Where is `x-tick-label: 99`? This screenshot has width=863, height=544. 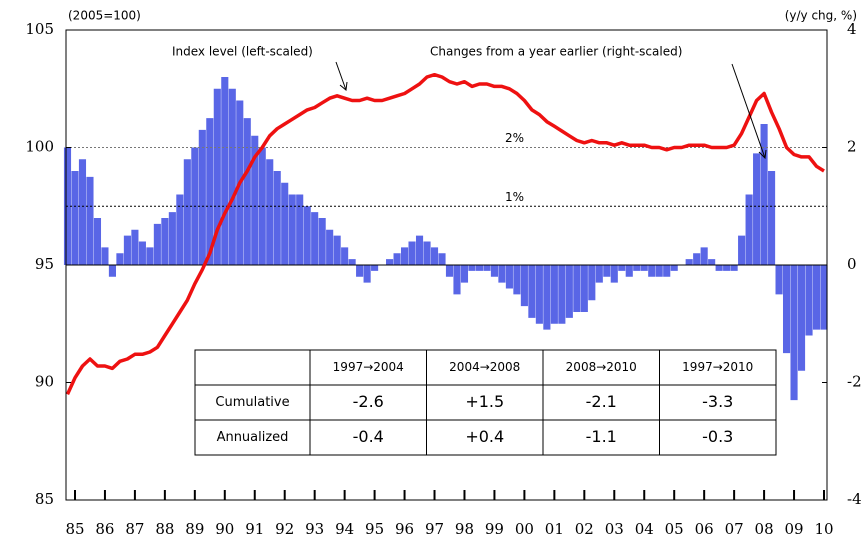
x-tick-label: 99 is located at coordinates (494, 529).